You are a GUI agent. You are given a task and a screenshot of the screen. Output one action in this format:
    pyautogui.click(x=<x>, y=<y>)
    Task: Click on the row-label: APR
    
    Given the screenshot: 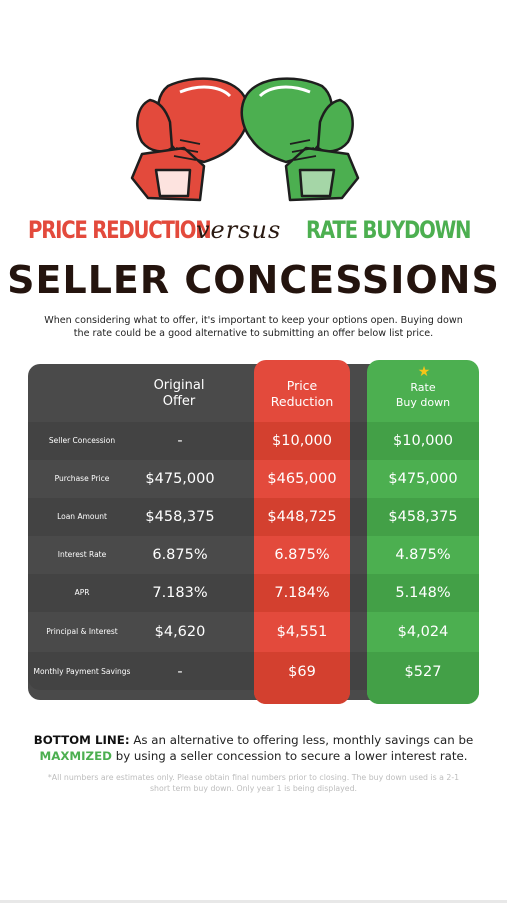 What is the action you would take?
    pyautogui.click(x=82, y=592)
    